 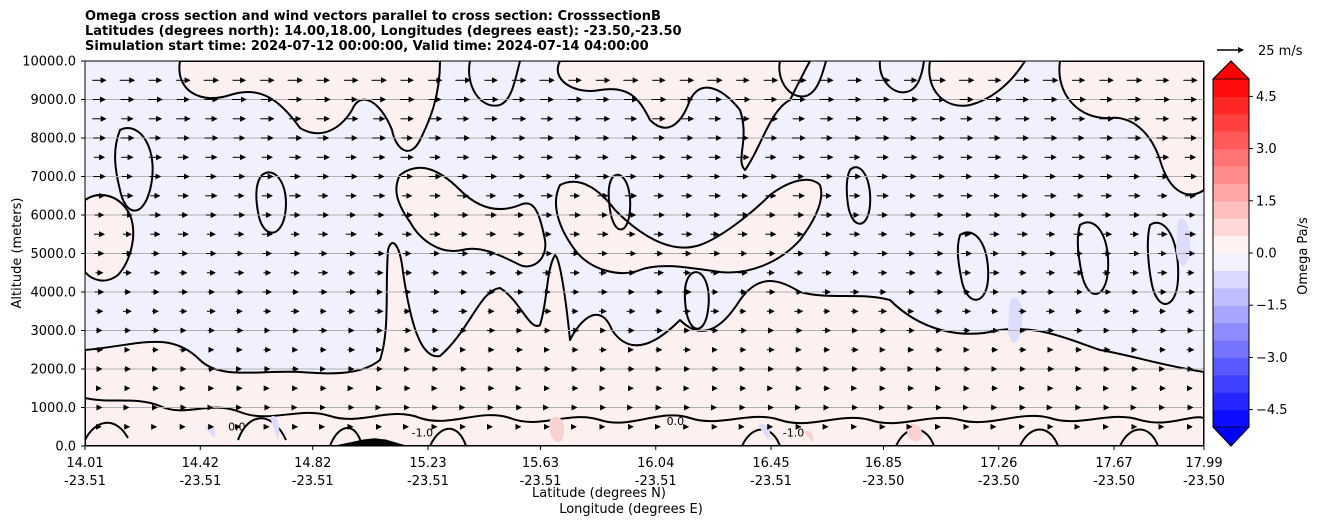 I want to click on x-tick-label-latitude: 16.04, so click(x=655, y=463).